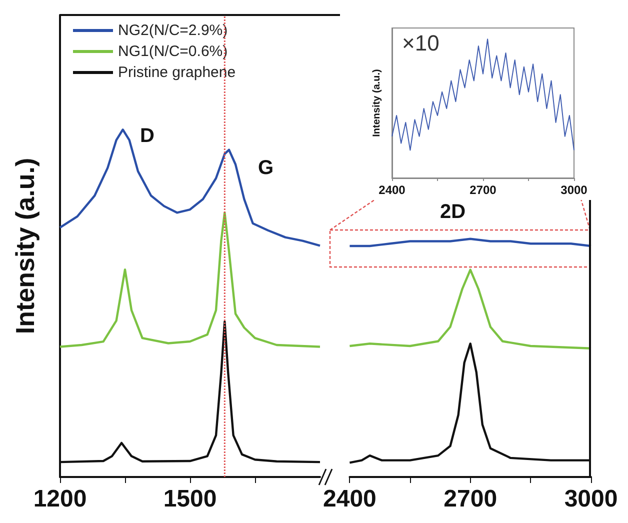  Describe the element at coordinates (177, 72) in the screenshot. I see `legend-label: Pristine graphene` at that location.